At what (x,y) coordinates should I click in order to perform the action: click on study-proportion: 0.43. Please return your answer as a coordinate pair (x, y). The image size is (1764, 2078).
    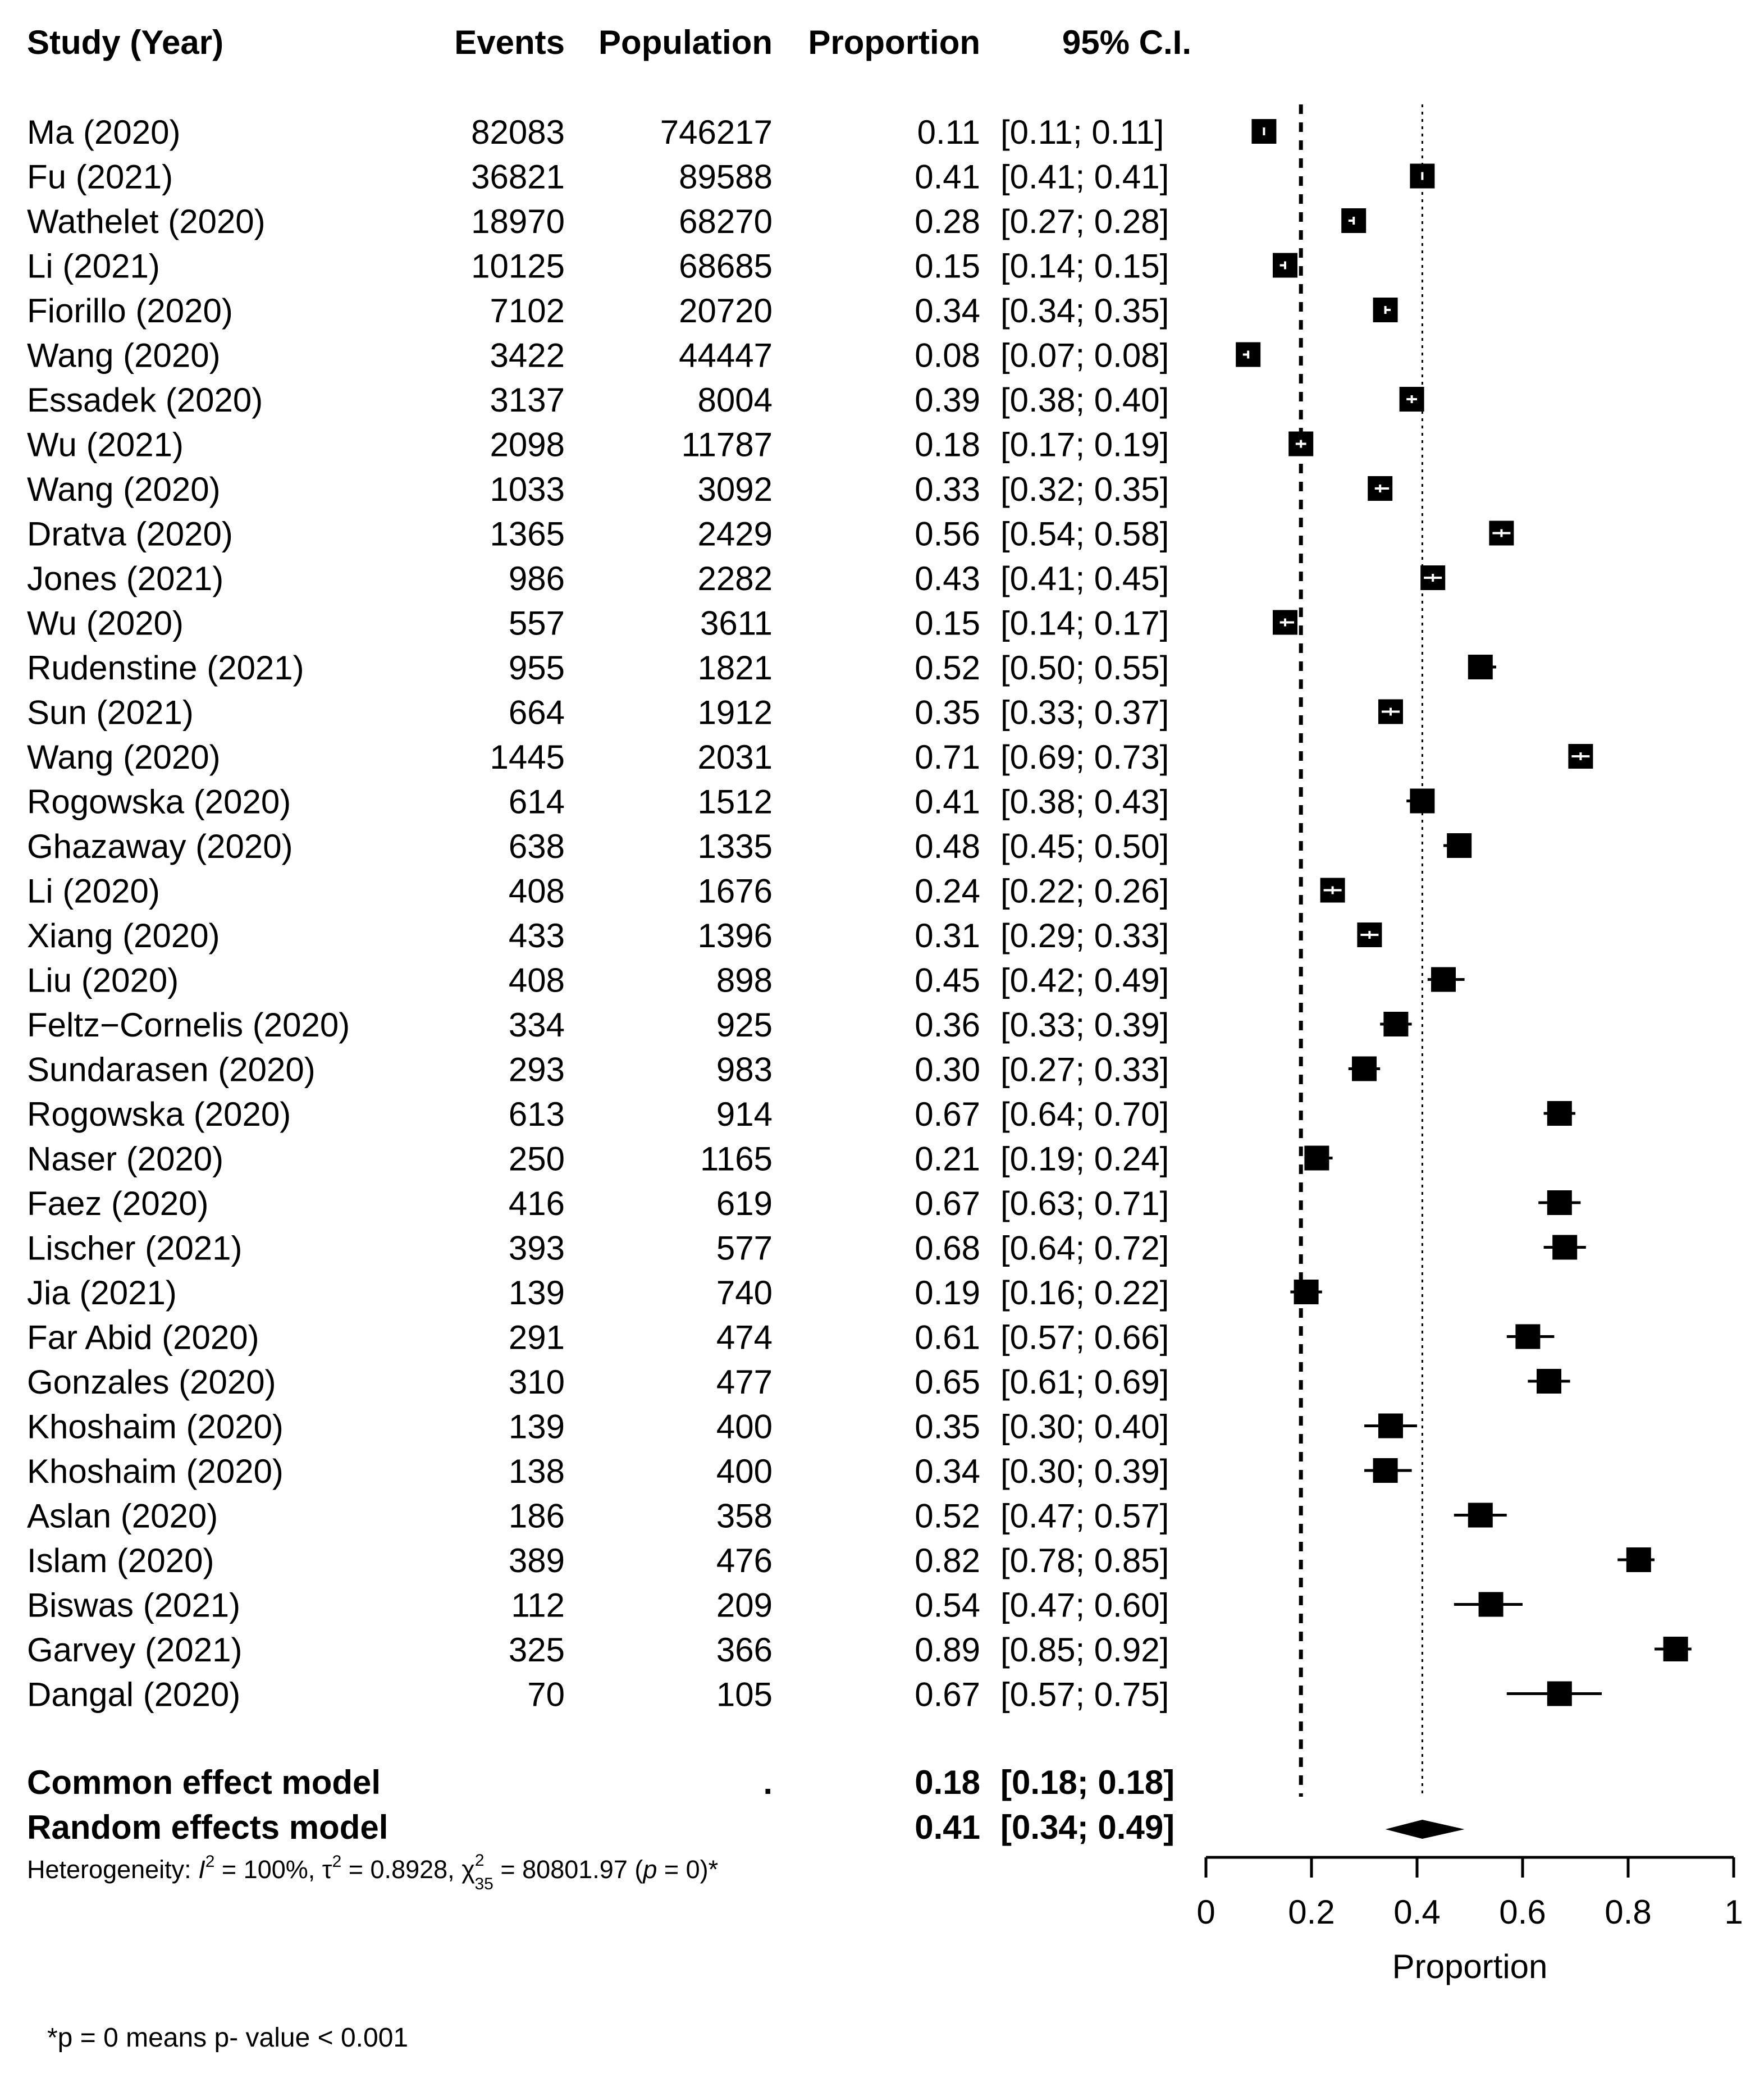
    Looking at the image, I should click on (947, 578).